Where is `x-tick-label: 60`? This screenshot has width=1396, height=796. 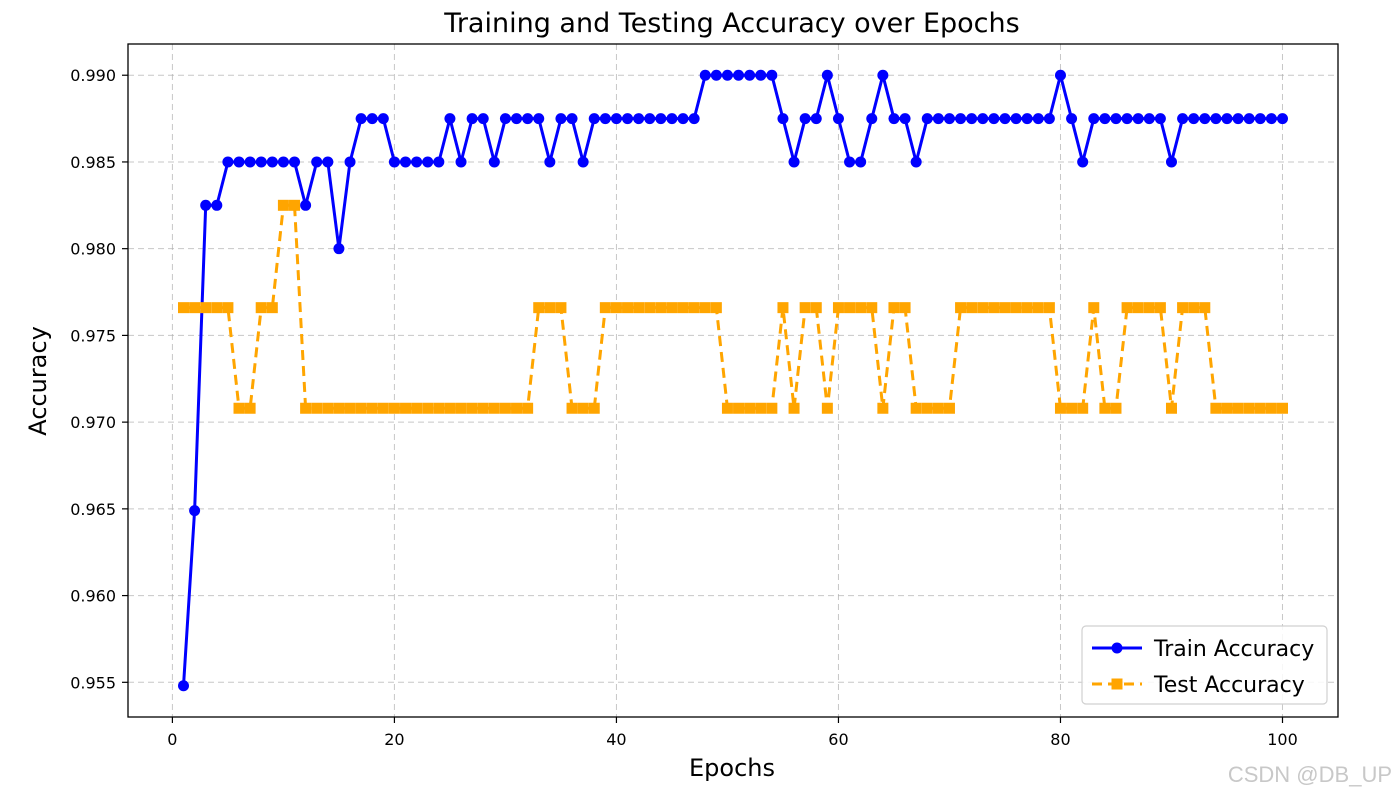
x-tick-label: 60 is located at coordinates (838, 739).